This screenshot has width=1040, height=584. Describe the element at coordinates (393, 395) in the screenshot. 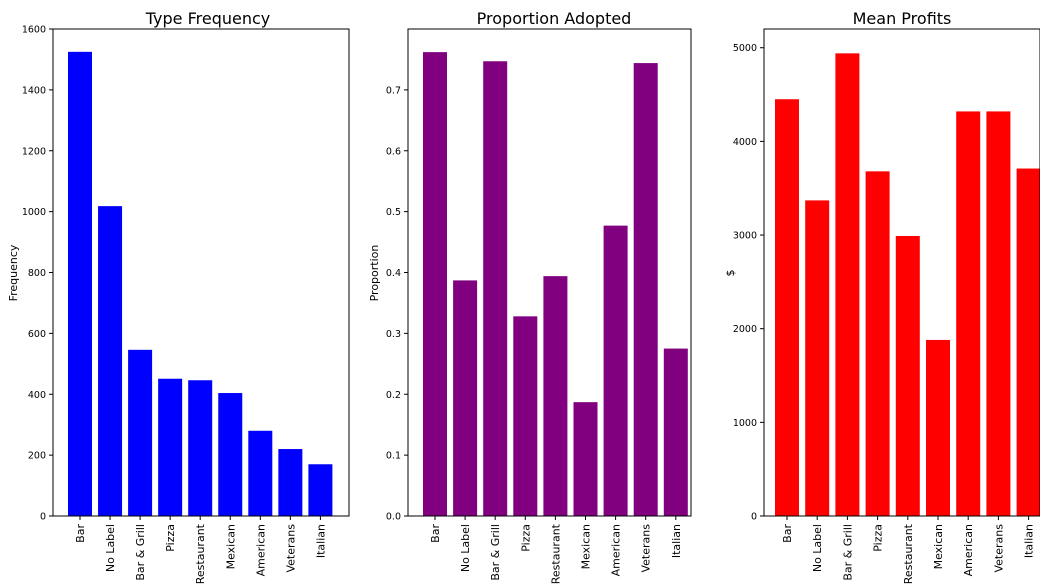

I see `y-tick-label: 0.2` at that location.